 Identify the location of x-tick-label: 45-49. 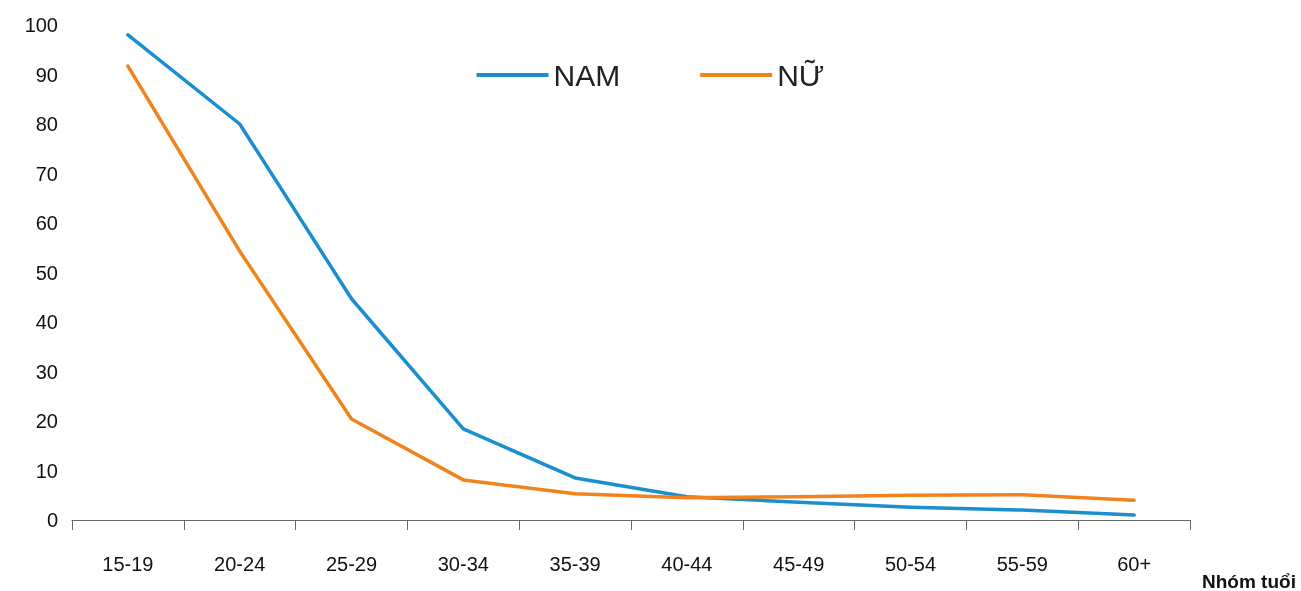
(799, 564).